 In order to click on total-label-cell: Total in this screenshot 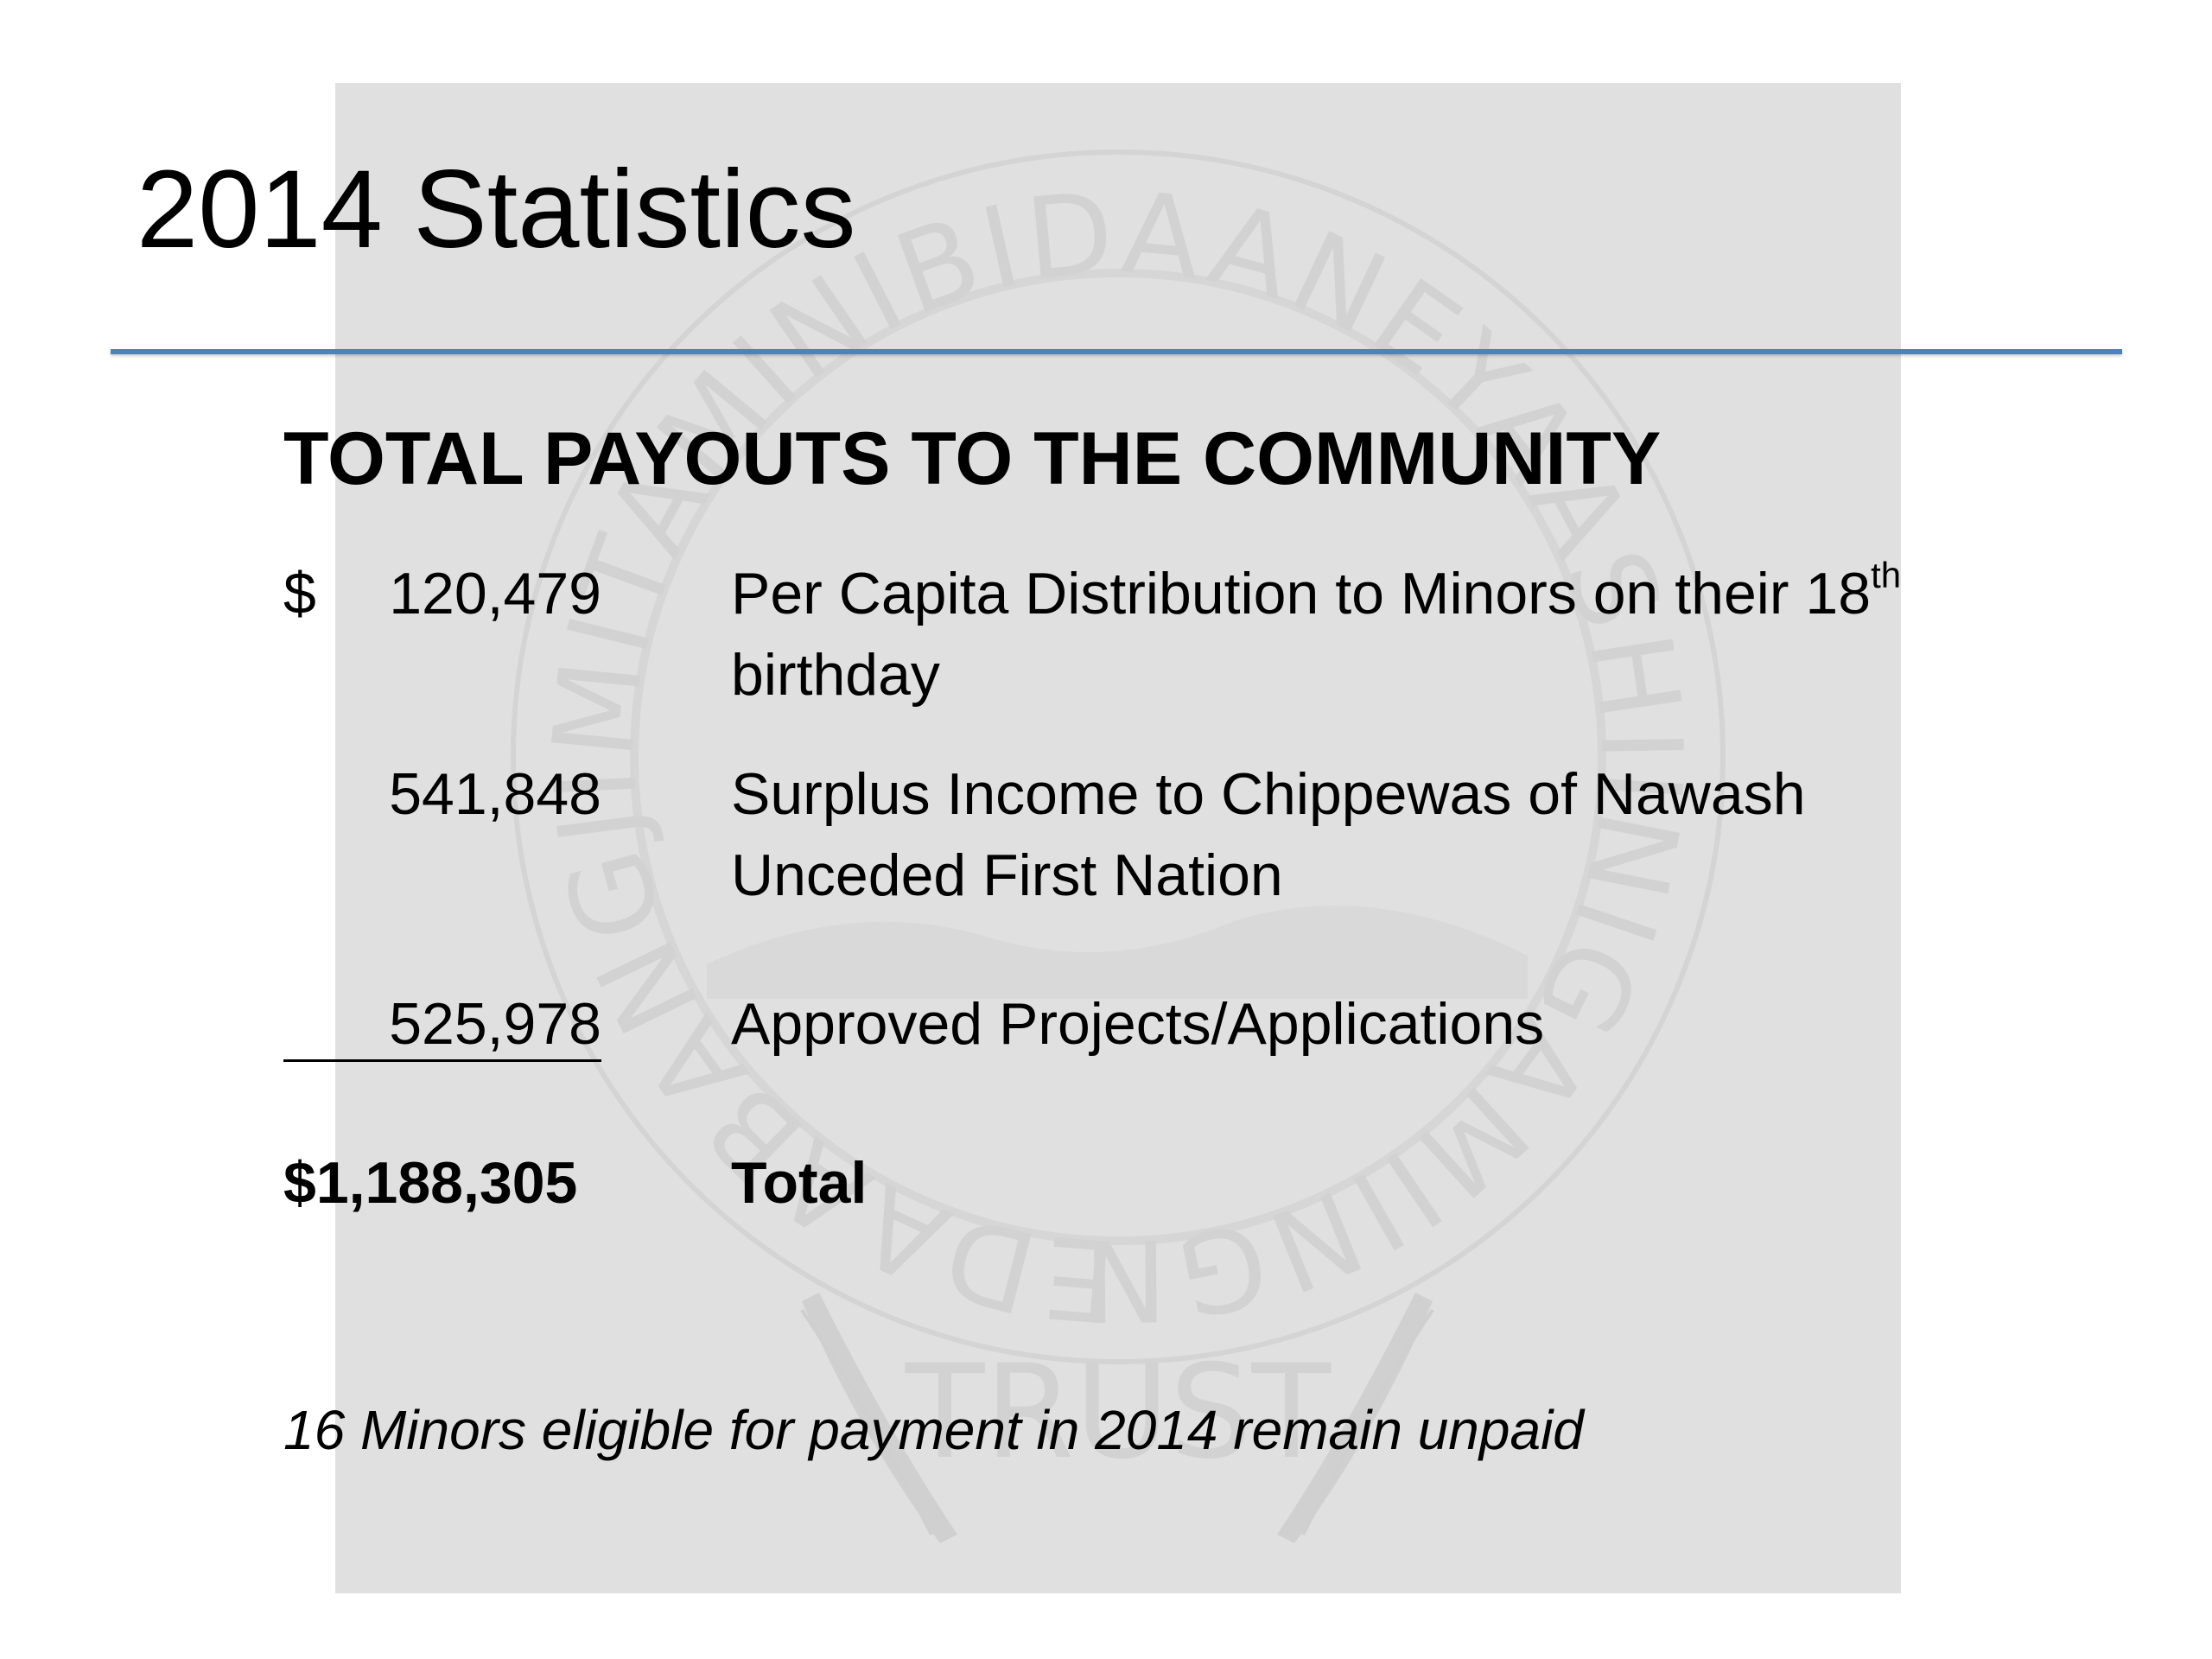, I will do `click(1405, 1183)`.